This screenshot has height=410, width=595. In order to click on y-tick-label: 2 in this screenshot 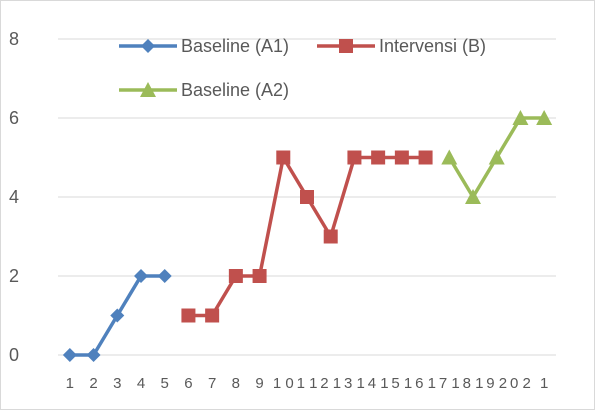, I will do `click(14, 276)`.